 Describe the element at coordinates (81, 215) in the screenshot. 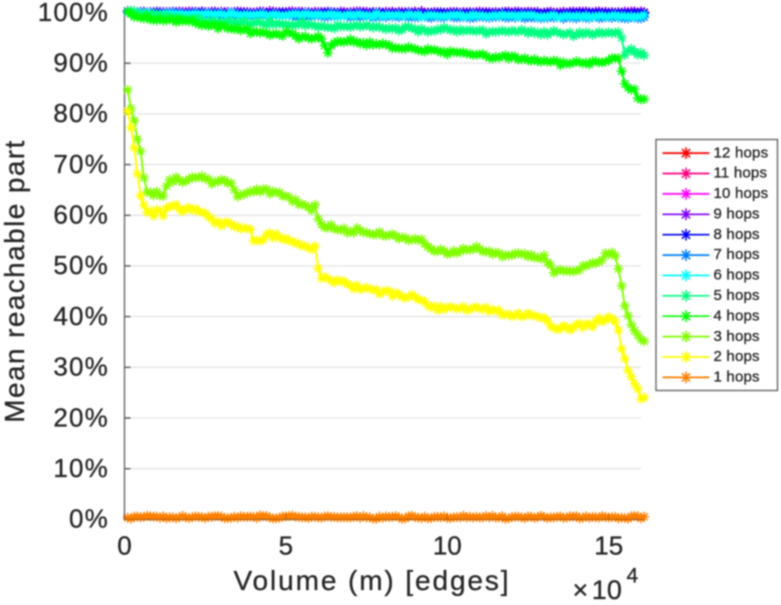

I see `svg-text: 60%` at that location.